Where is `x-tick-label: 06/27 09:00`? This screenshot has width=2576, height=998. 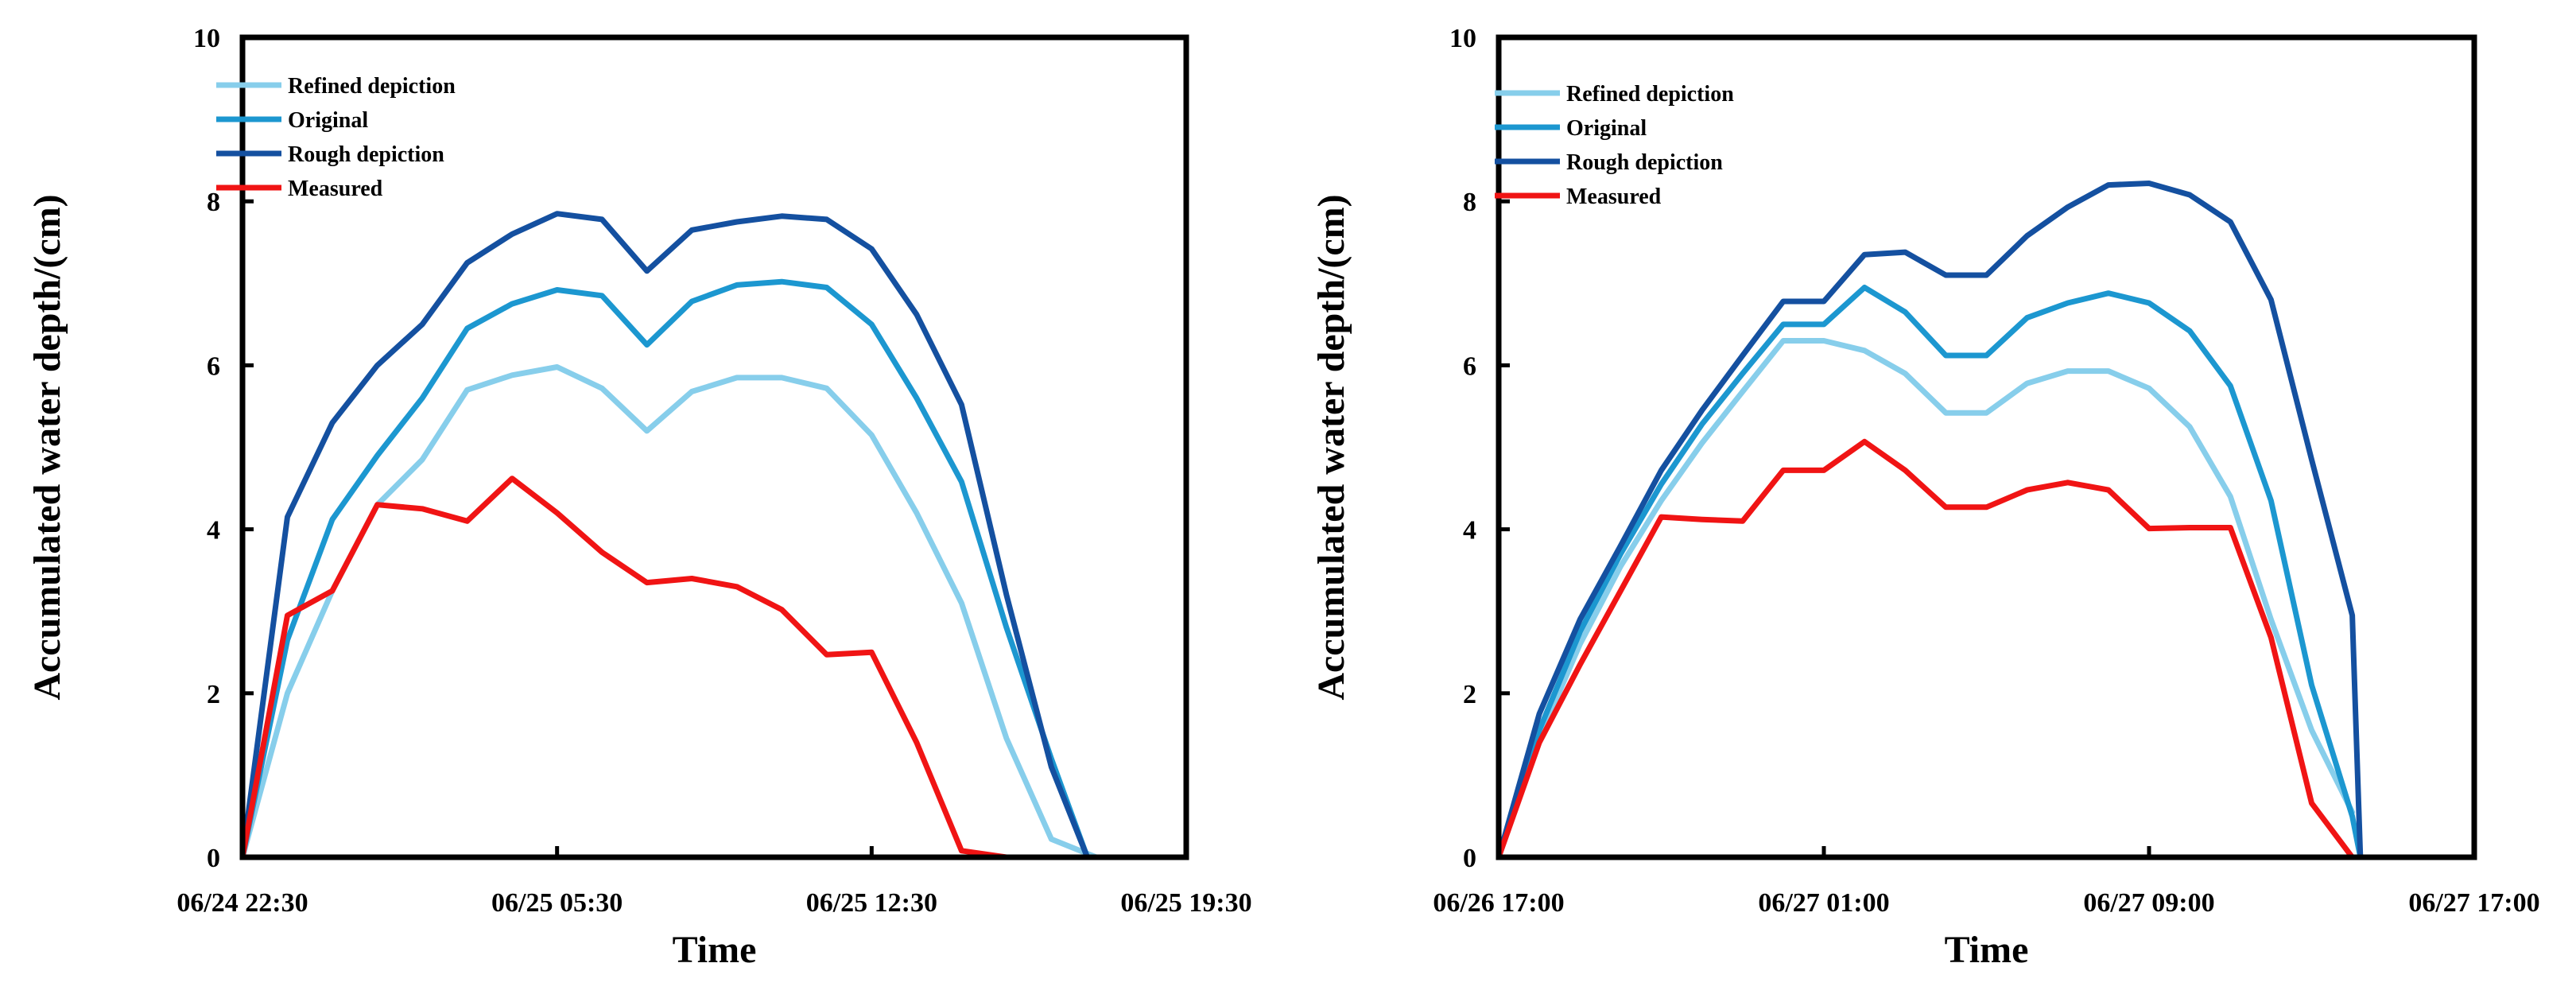 x-tick-label: 06/27 09:00 is located at coordinates (2149, 903).